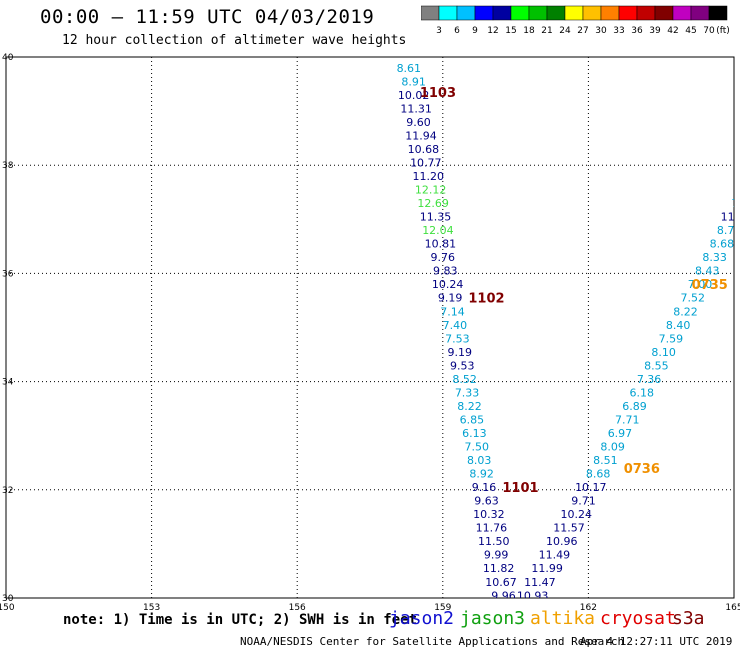 The height and width of the screenshot is (650, 740). Describe the element at coordinates (707, 271) in the screenshot. I see `wave-height-label: 8.43` at that location.